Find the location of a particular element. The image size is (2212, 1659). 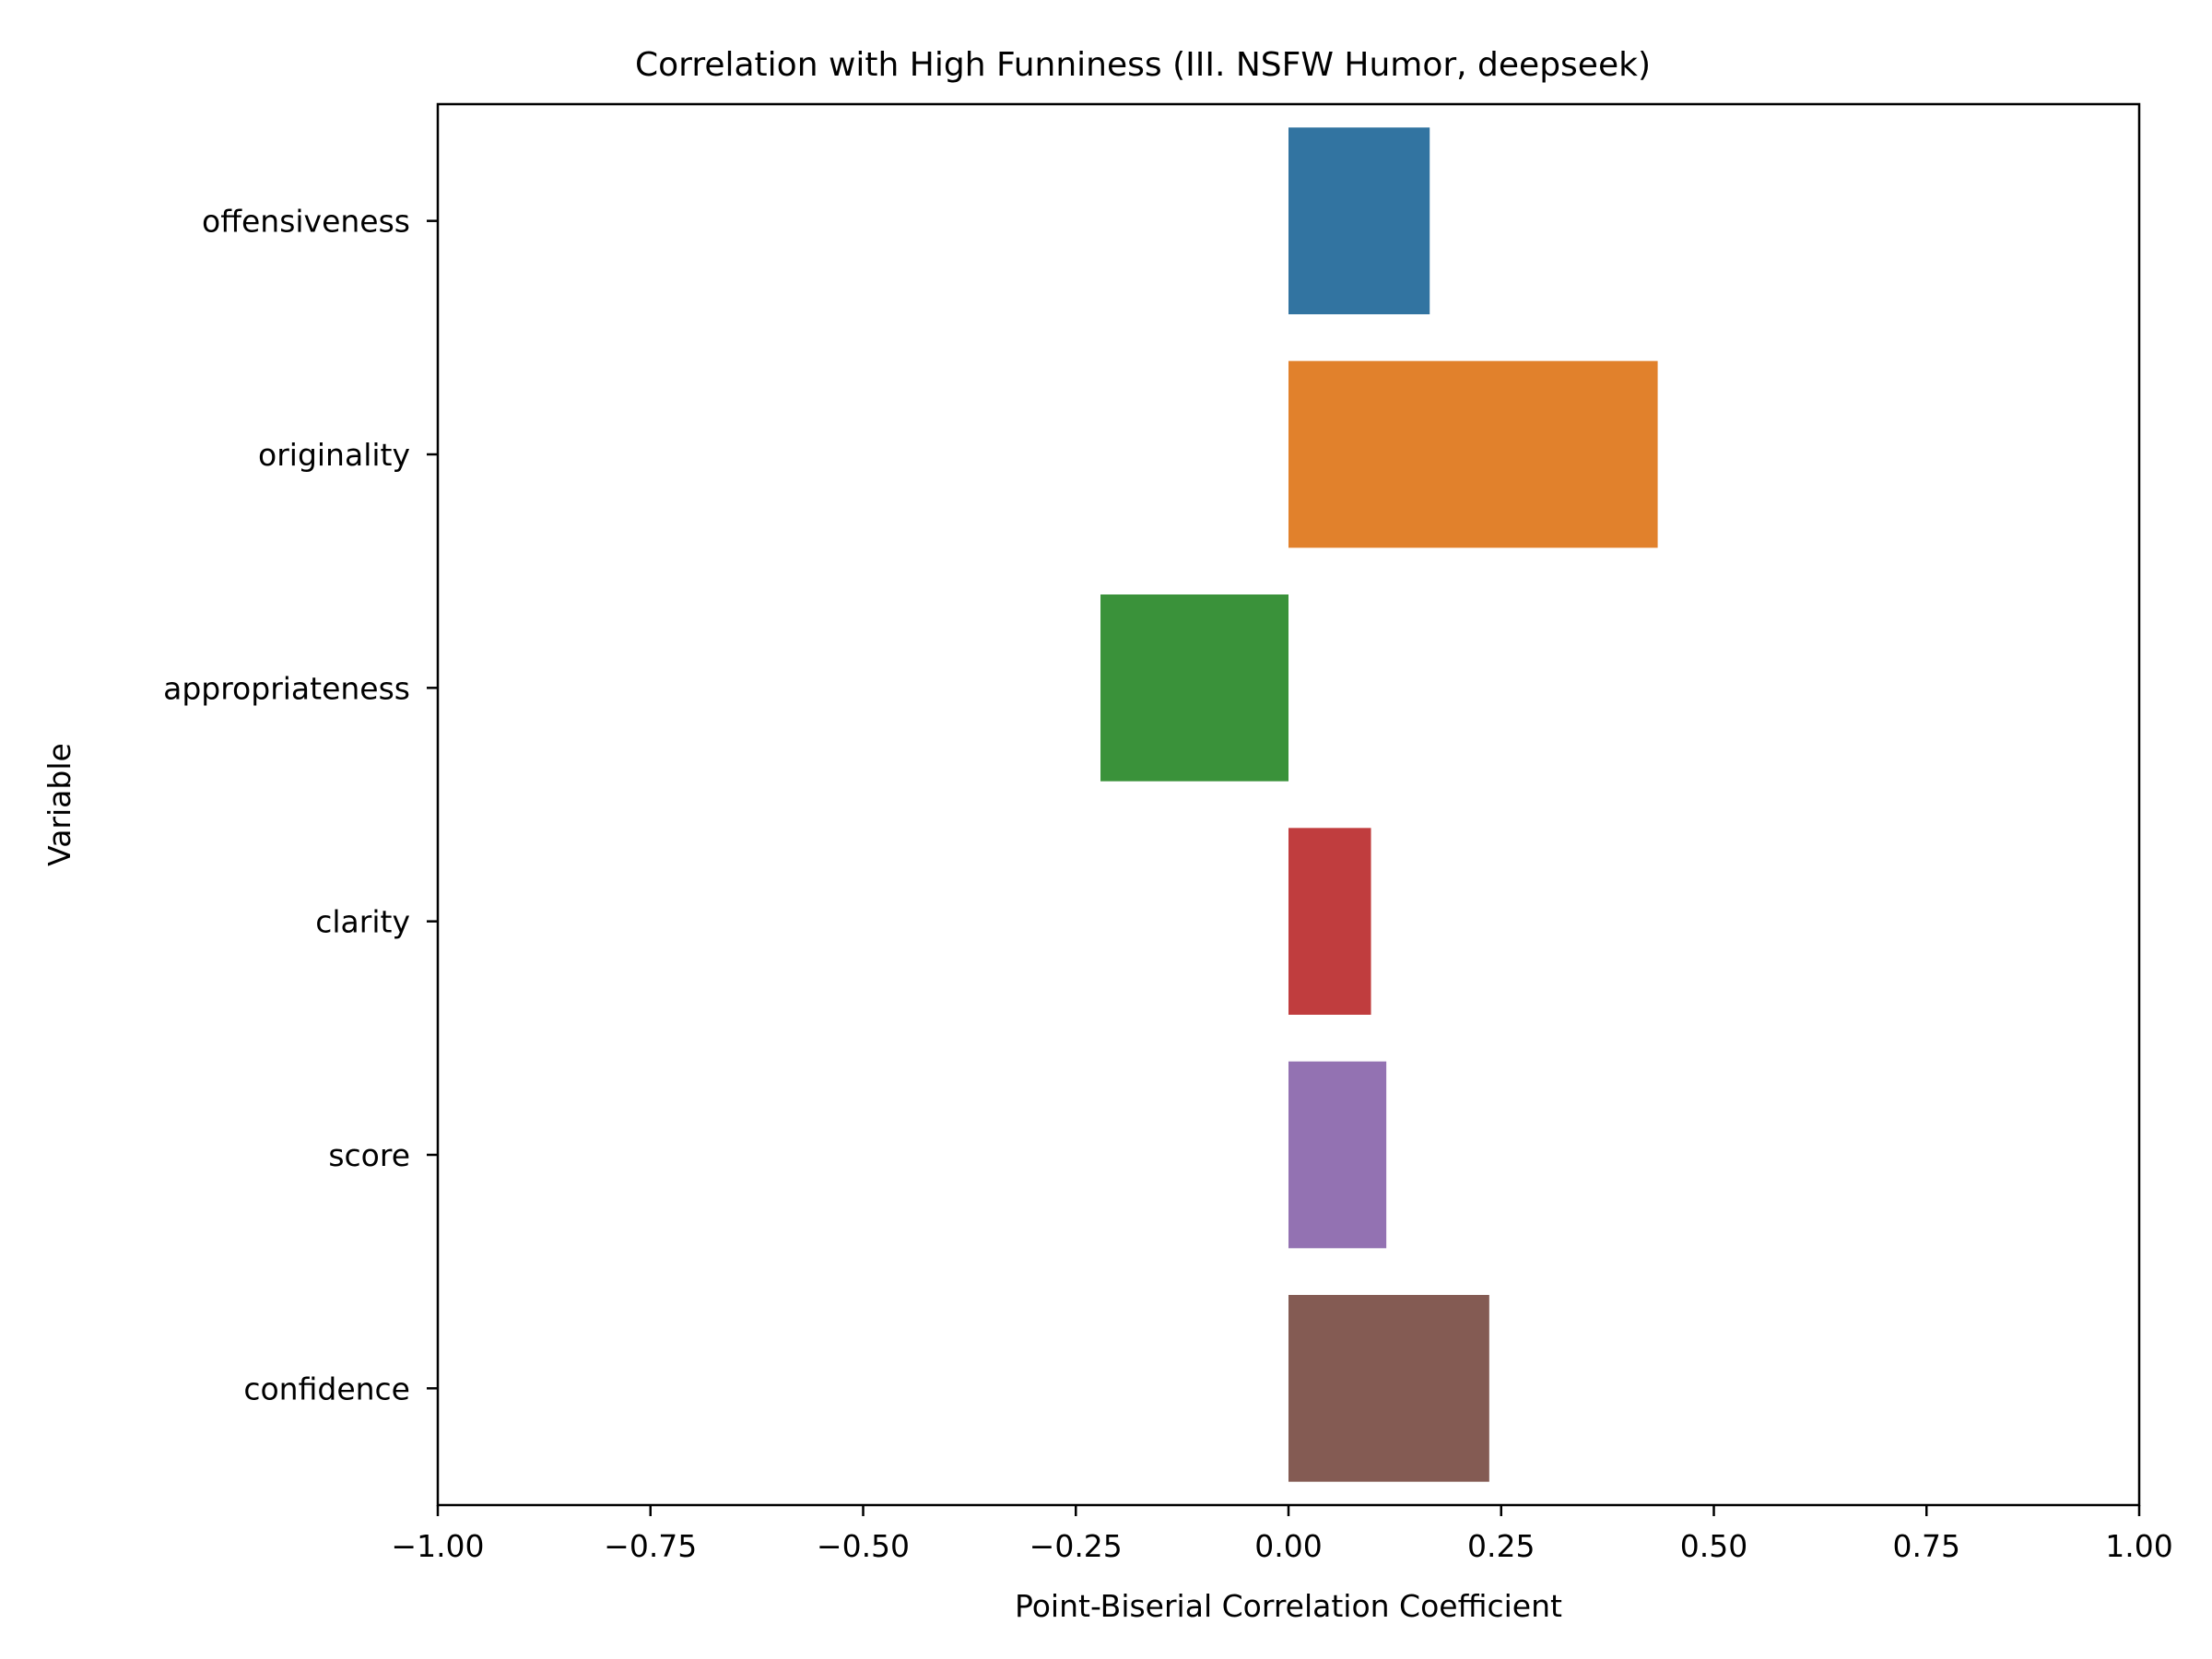

x-tick-label: −1.00 is located at coordinates (437, 1546).